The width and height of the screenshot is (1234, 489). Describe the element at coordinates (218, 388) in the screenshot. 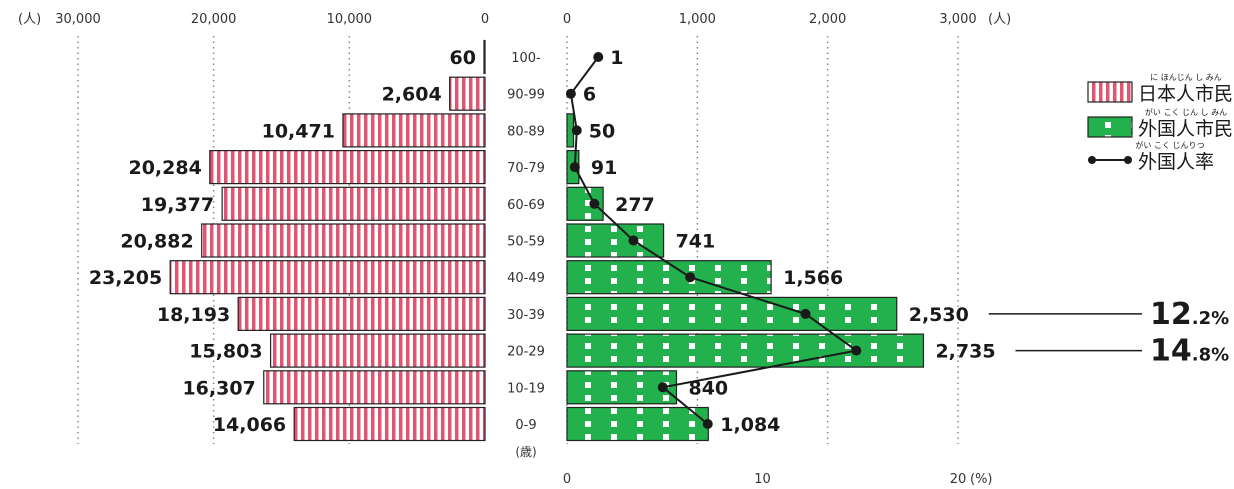

I see `japanese-value-label: 16,307` at that location.